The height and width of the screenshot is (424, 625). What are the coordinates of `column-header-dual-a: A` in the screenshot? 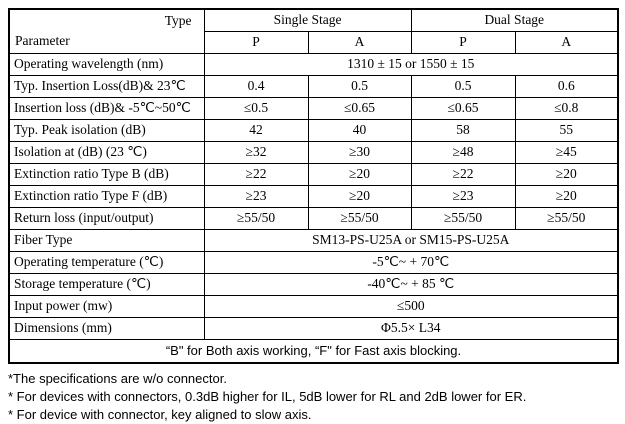 It's located at (566, 42).